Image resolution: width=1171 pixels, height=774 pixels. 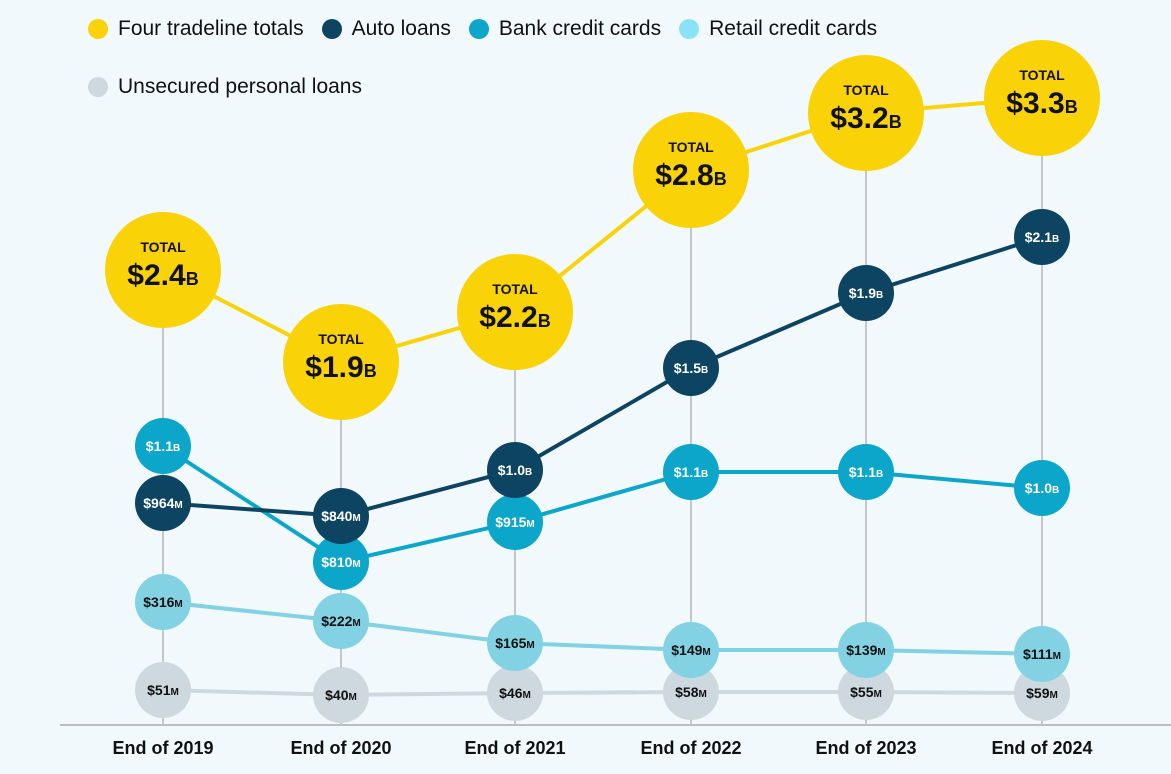 I want to click on data-label: $40M, so click(x=341, y=695).